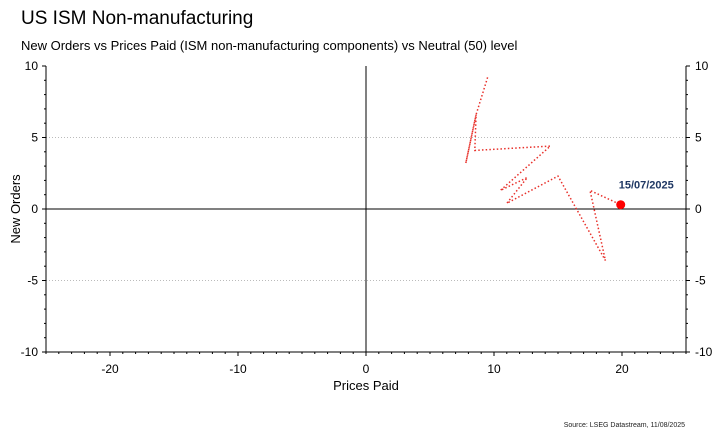 This screenshot has width=719, height=437. What do you see at coordinates (238, 369) in the screenshot?
I see `x-tick-label: -10` at bounding box center [238, 369].